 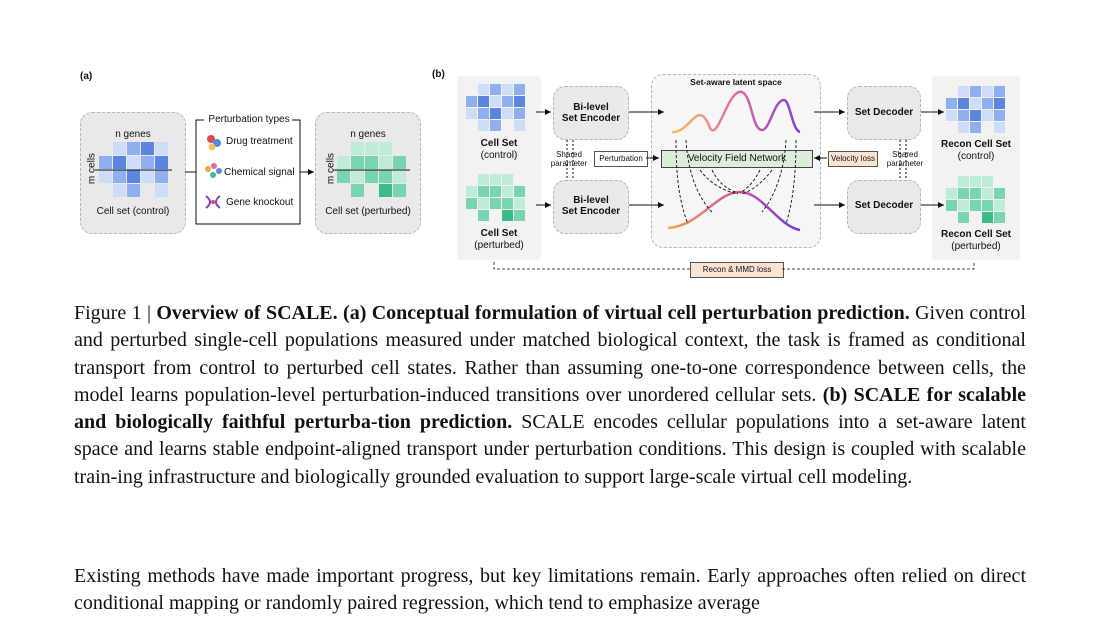 I want to click on decoder-top, so click(x=884, y=113).